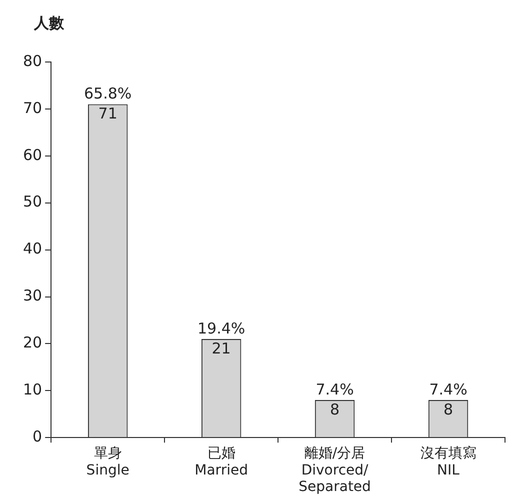 The width and height of the screenshot is (513, 503). I want to click on y-tick-label: 10, so click(32, 389).